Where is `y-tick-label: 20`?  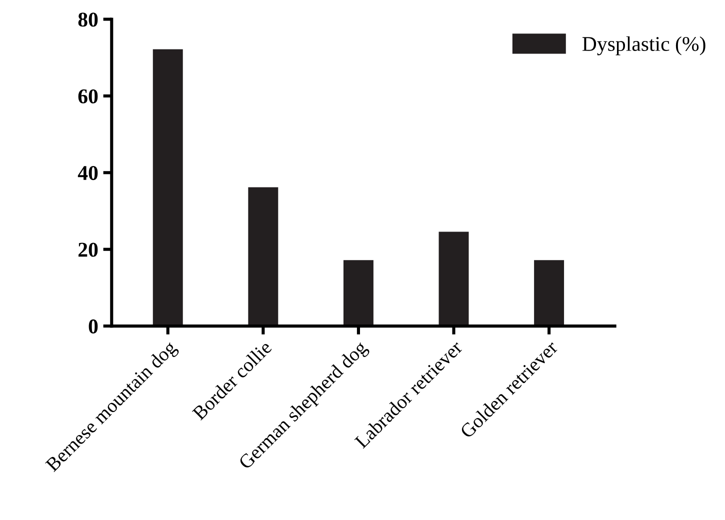 y-tick-label: 20 is located at coordinates (88, 249).